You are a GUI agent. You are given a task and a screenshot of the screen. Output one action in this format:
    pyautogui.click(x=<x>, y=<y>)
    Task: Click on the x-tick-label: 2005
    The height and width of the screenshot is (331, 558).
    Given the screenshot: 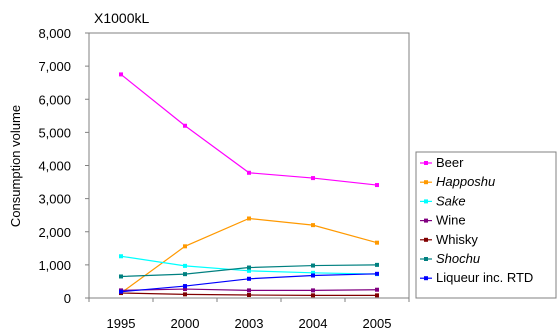 What is the action you would take?
    pyautogui.click(x=377, y=323)
    